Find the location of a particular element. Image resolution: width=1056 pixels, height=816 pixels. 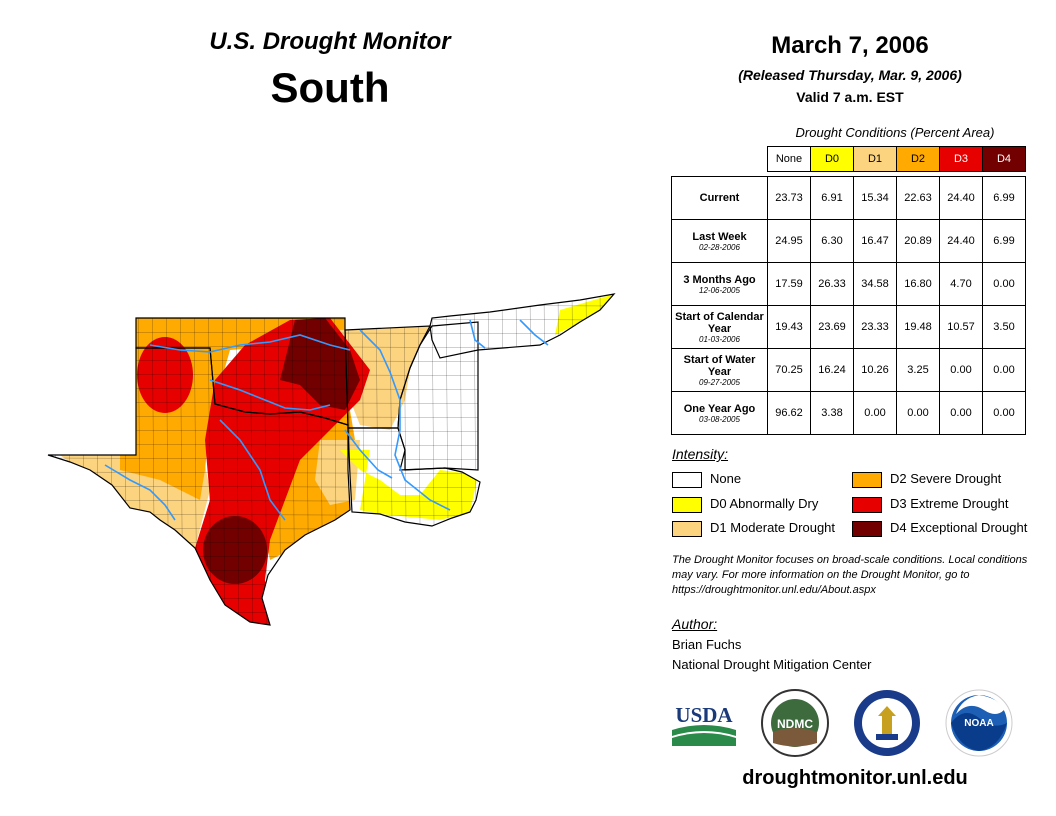

column-header-d0: D0 is located at coordinates (832, 159).